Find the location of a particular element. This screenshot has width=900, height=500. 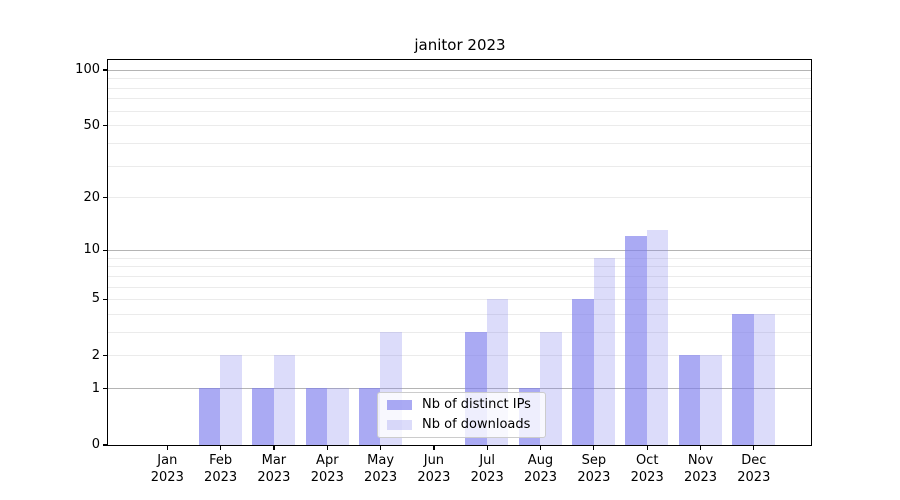

x-tick-label-aug-2023: Aug 2023 is located at coordinates (540, 469).